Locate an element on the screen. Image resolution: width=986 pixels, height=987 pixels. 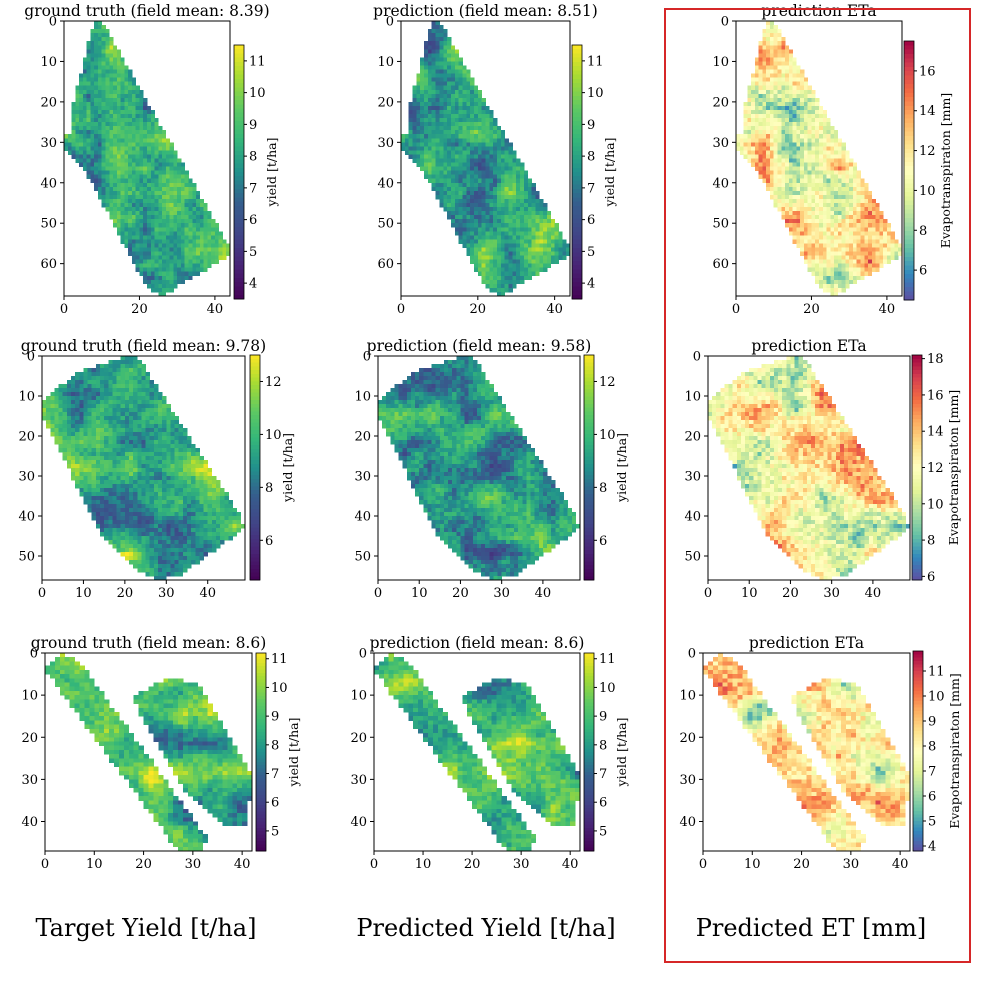
panel-title: prediction (field mean: 8.6) is located at coordinates (477, 643).